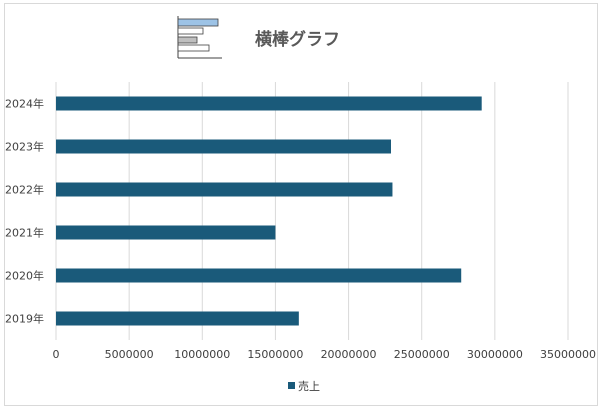  What do you see at coordinates (199, 37) in the screenshot?
I see `bar-chart-icon` at bounding box center [199, 37].